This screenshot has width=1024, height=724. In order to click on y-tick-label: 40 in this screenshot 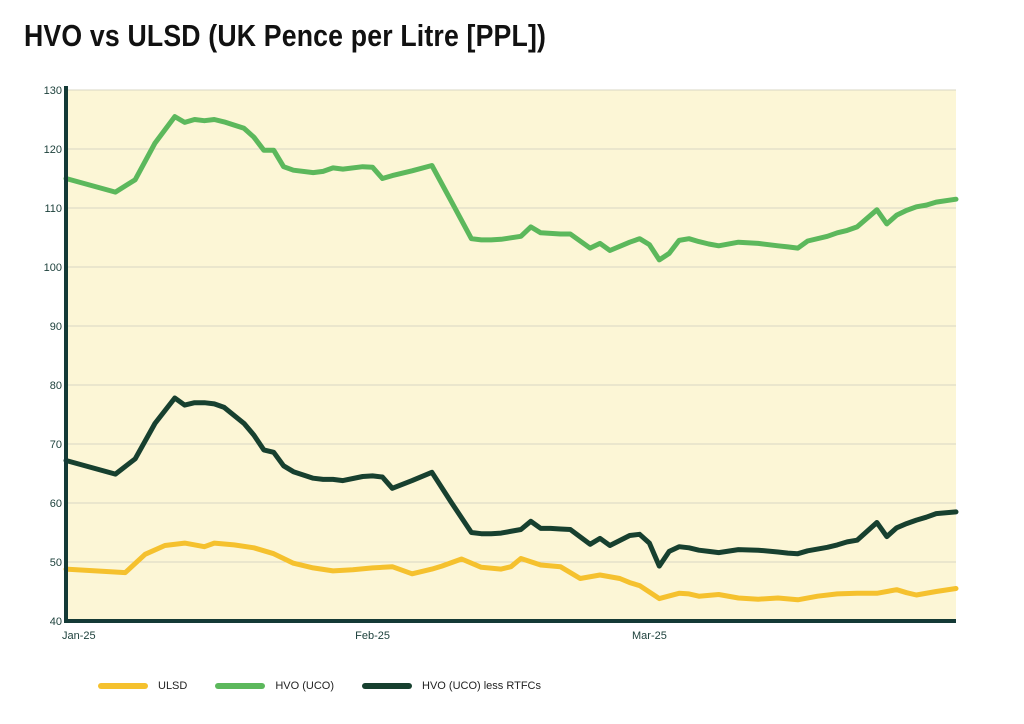, I will do `click(56, 622)`.